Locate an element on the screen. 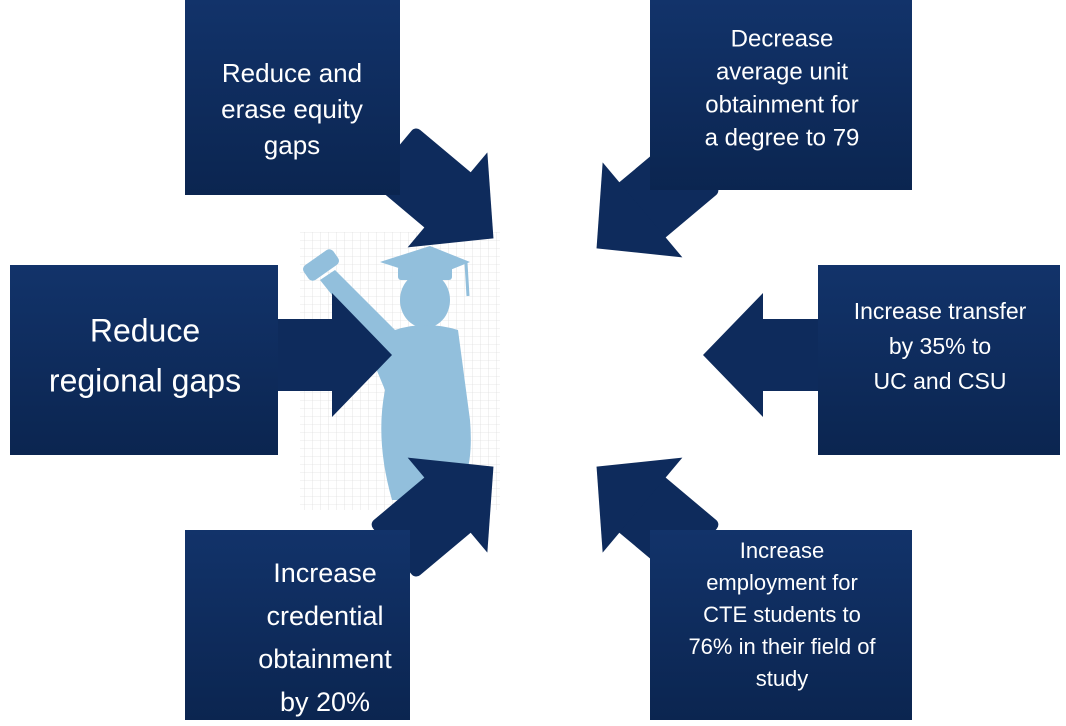 This screenshot has height=726, width=1066. box-label-line: employment for is located at coordinates (782, 582).